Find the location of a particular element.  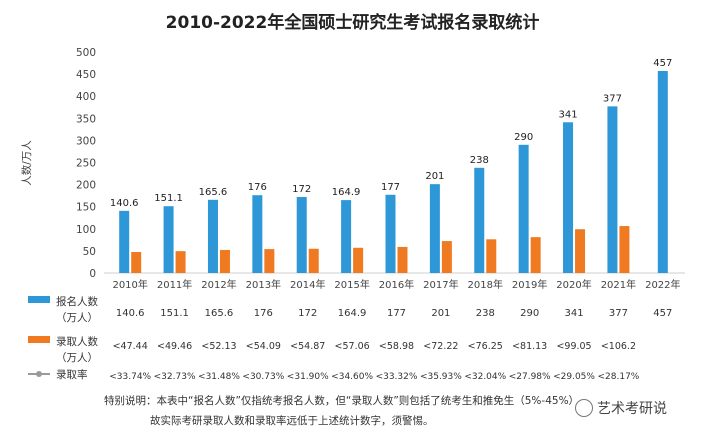

data-label-applicants: 172 is located at coordinates (301, 189).